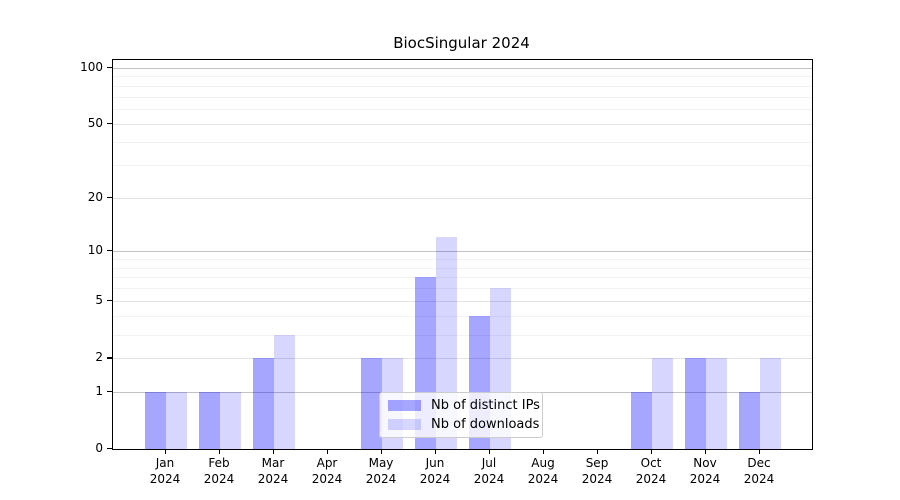 The width and height of the screenshot is (900, 500). Describe the element at coordinates (165, 471) in the screenshot. I see `x-tick-label-jan: Jan 2024` at that location.